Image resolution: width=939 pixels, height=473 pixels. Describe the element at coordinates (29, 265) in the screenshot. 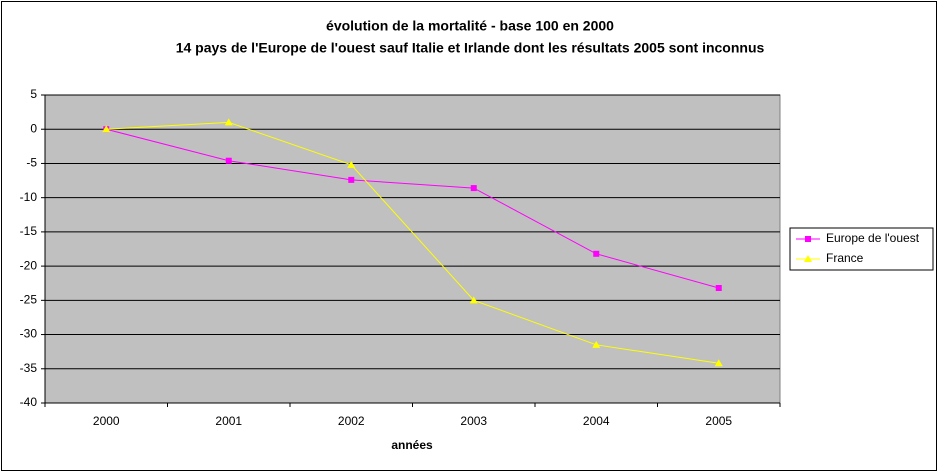

I see `y-tick-label: -20` at that location.